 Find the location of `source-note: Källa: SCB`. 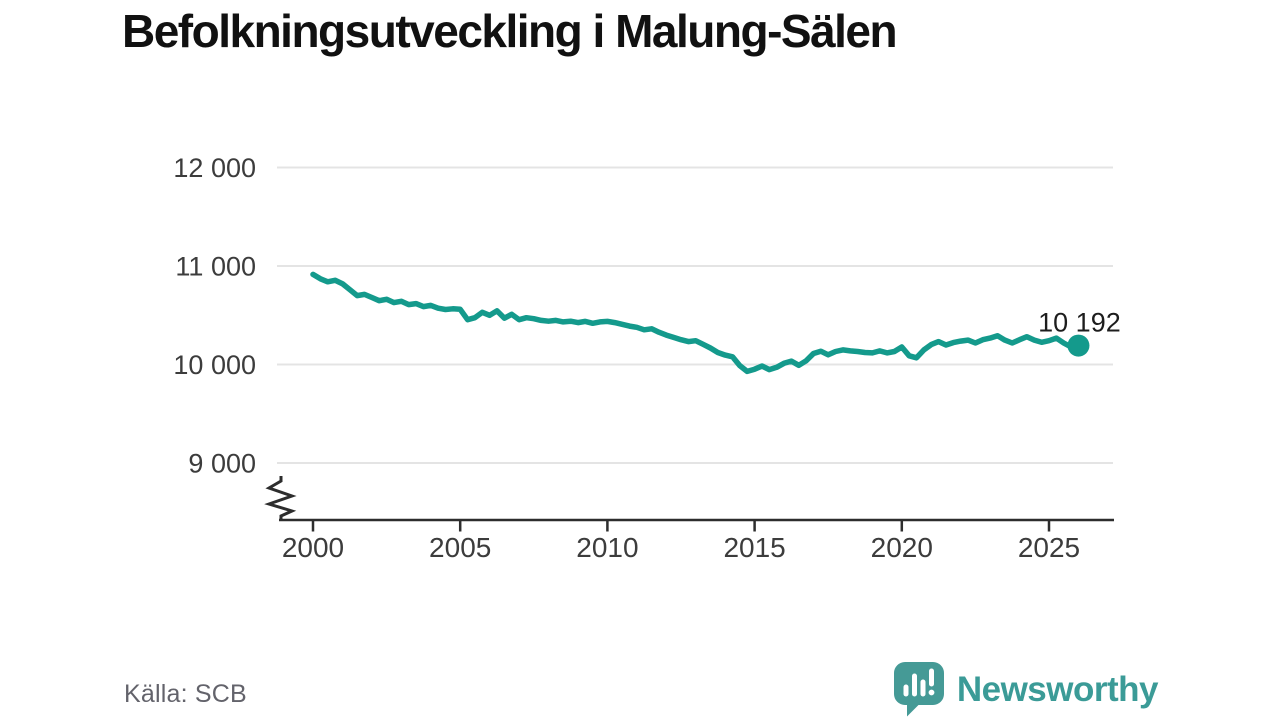

source-note: Källa: SCB is located at coordinates (185, 694).